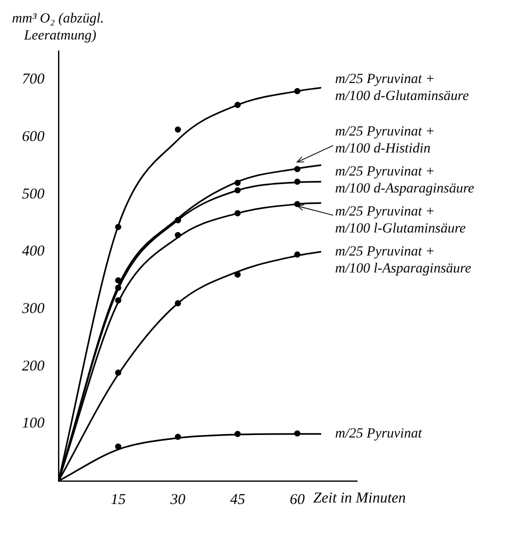 The height and width of the screenshot is (533, 525). What do you see at coordinates (33, 424) in the screenshot?
I see `y-tick-label: 100` at bounding box center [33, 424].